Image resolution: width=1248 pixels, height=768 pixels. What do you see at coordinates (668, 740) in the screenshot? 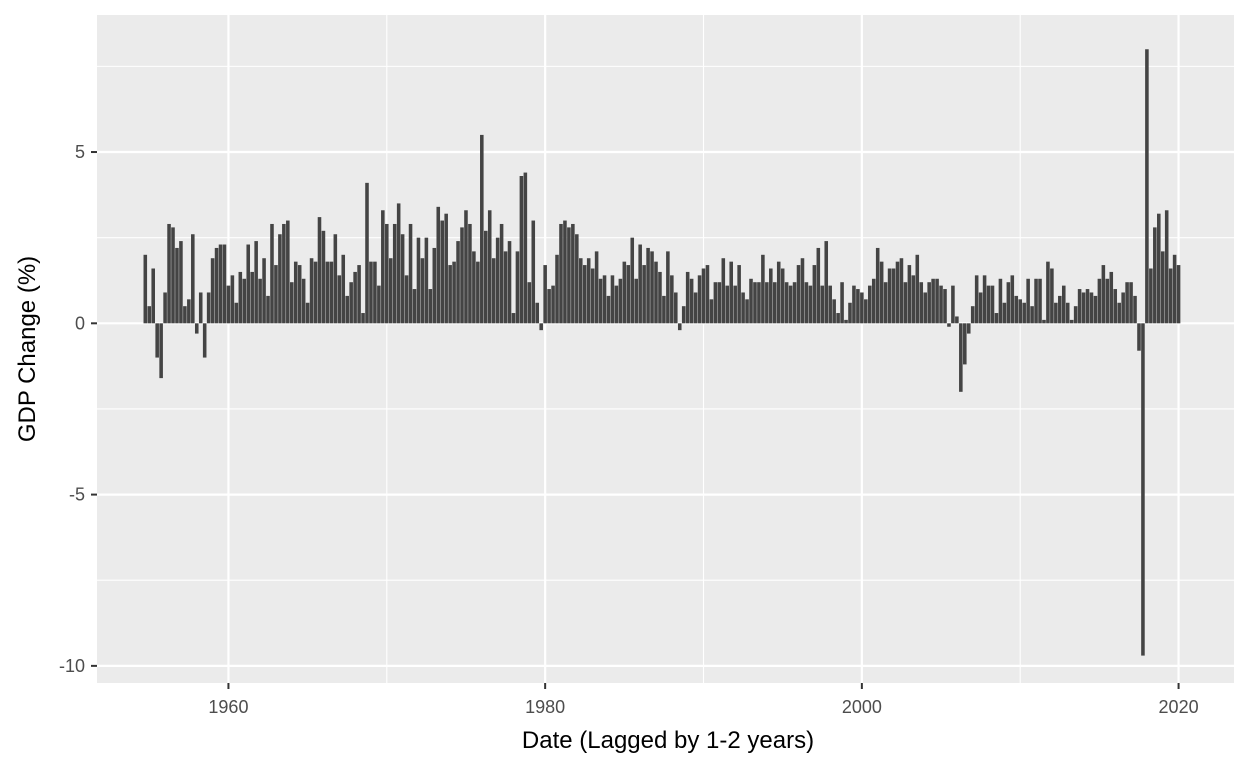
I see `x-axis-title: Date (Lagged by 1-2 years)` at bounding box center [668, 740].